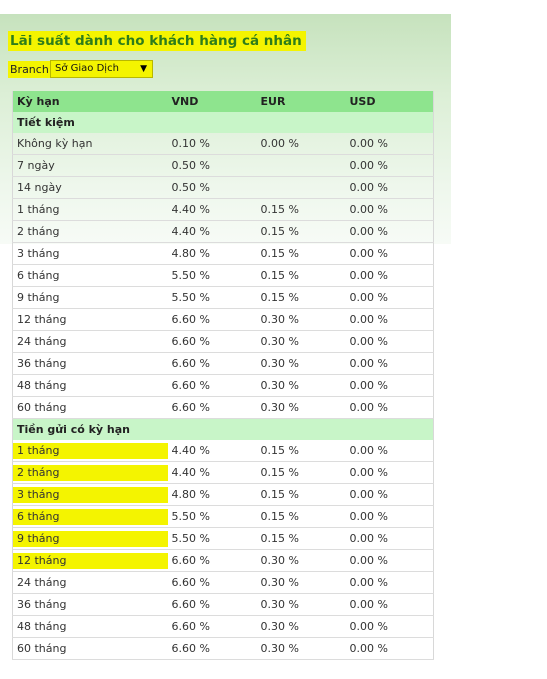  What do you see at coordinates (90, 209) in the screenshot?
I see `cell-term: 1 tháng` at bounding box center [90, 209].